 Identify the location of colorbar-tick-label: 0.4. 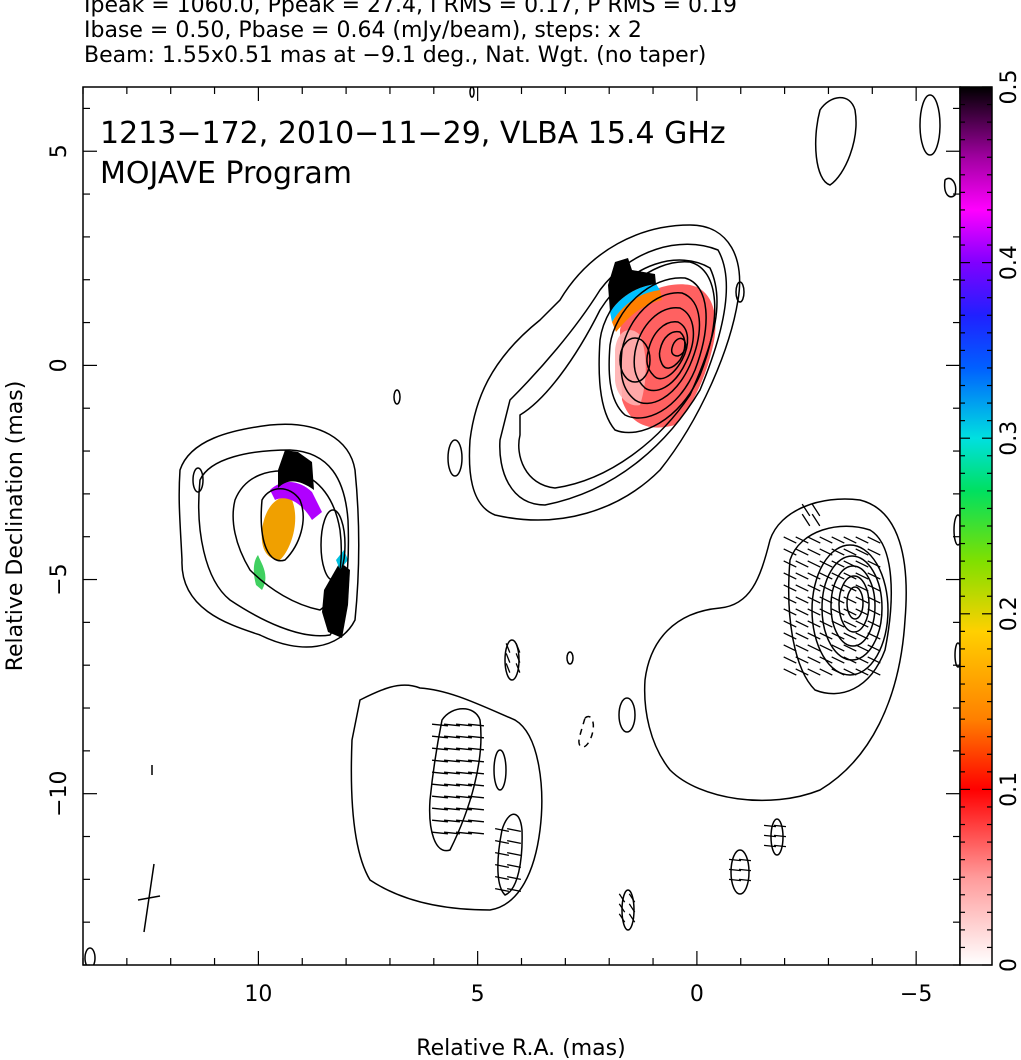
(1009, 262).